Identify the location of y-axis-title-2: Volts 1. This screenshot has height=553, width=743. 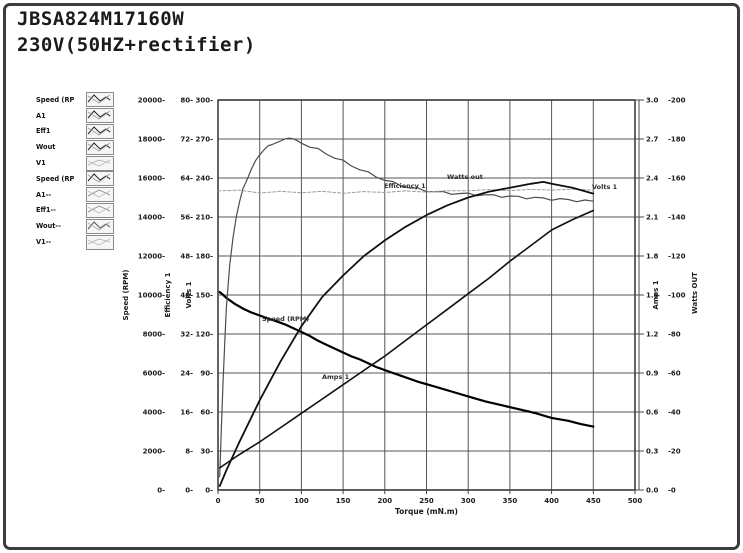
(189, 294).